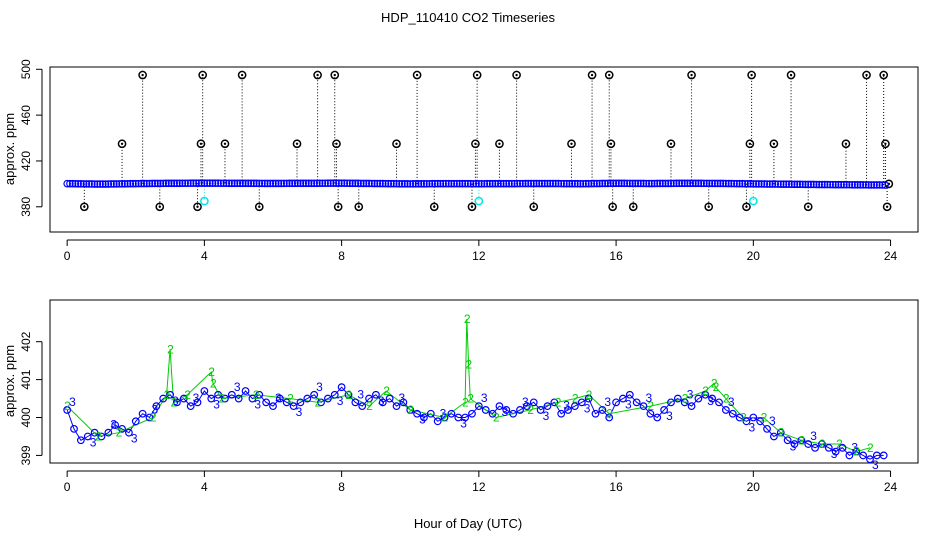 Image resolution: width=936 pixels, height=540 pixels. Describe the element at coordinates (26, 69) in the screenshot. I see `top-y-tick-label: 500` at that location.